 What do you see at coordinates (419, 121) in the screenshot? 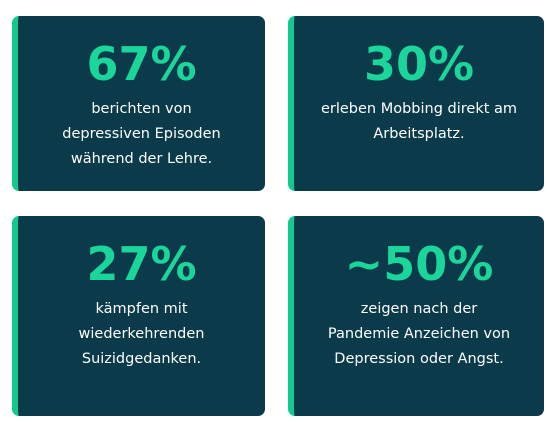
I see `stat-description: erleben Mobbing direkt am Arbeitsplatz.` at bounding box center [419, 121].